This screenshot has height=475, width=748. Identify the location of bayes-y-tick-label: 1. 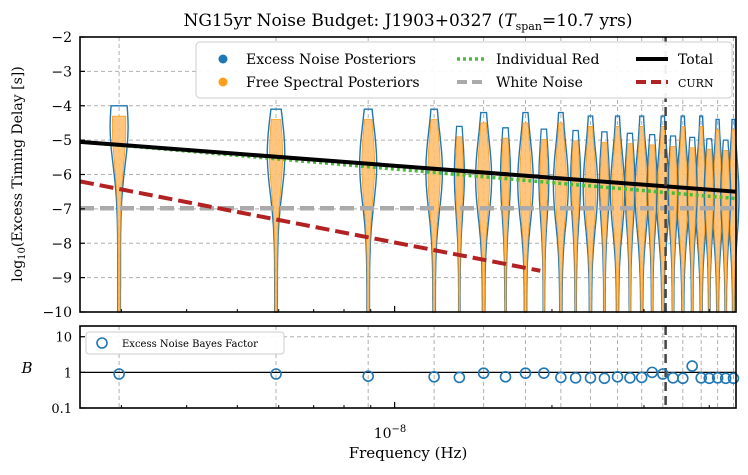
(68, 373).